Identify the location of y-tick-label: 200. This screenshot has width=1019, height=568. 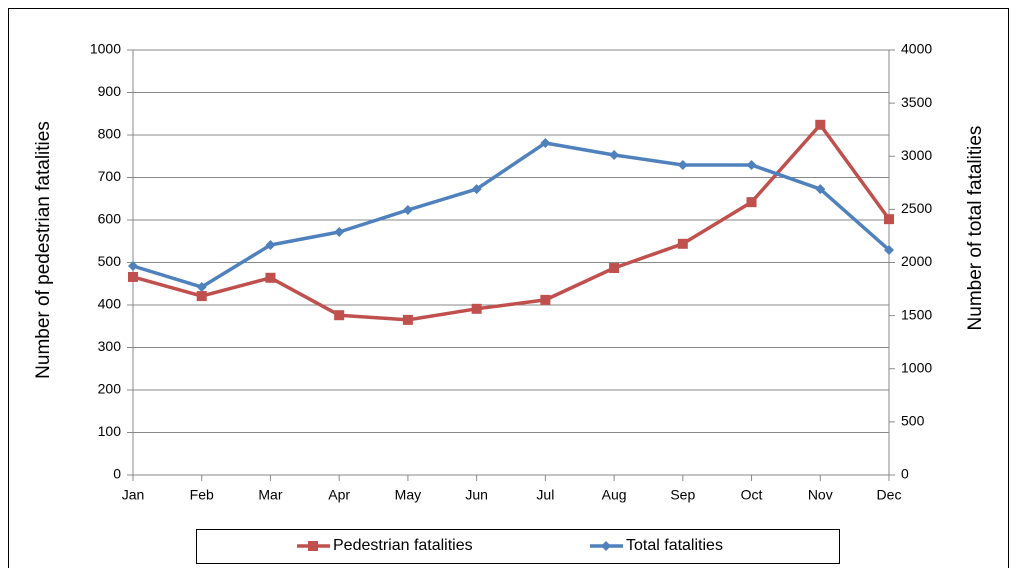
(110, 389).